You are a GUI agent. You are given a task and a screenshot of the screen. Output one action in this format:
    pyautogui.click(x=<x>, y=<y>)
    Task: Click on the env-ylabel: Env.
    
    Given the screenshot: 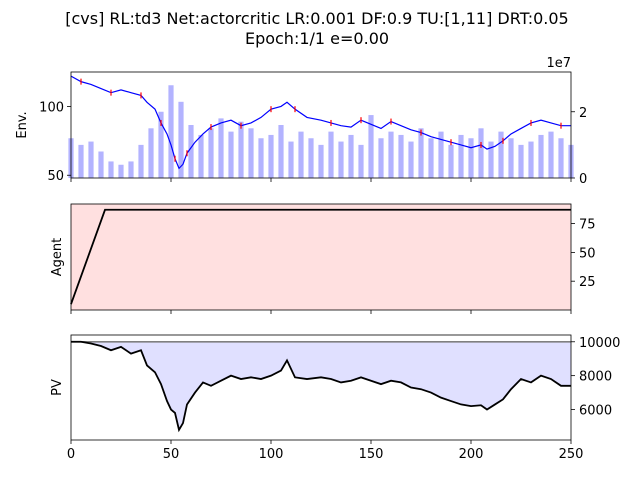 What is the action you would take?
    pyautogui.click(x=22, y=124)
    